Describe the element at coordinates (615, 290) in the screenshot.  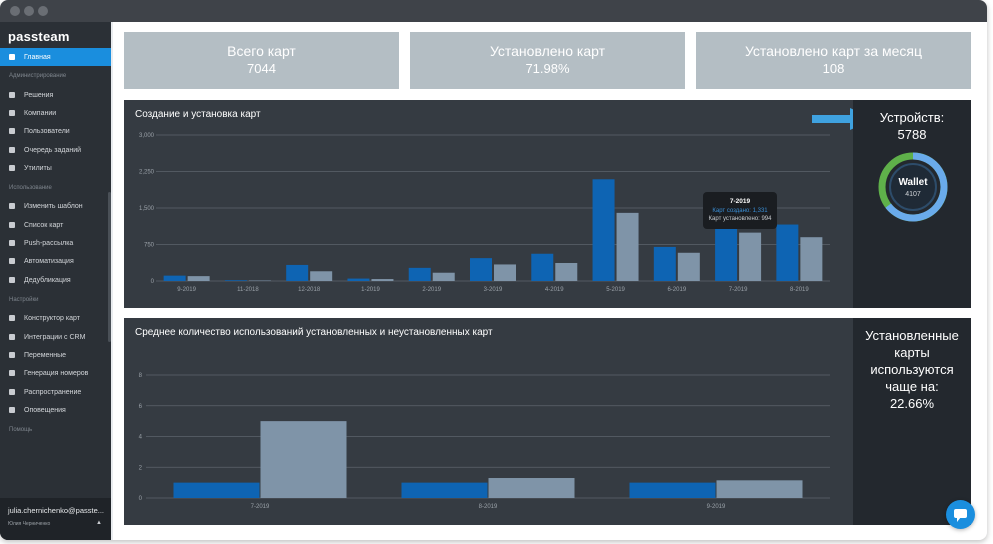
I see `x-tick-label: 5-2019` at that location.